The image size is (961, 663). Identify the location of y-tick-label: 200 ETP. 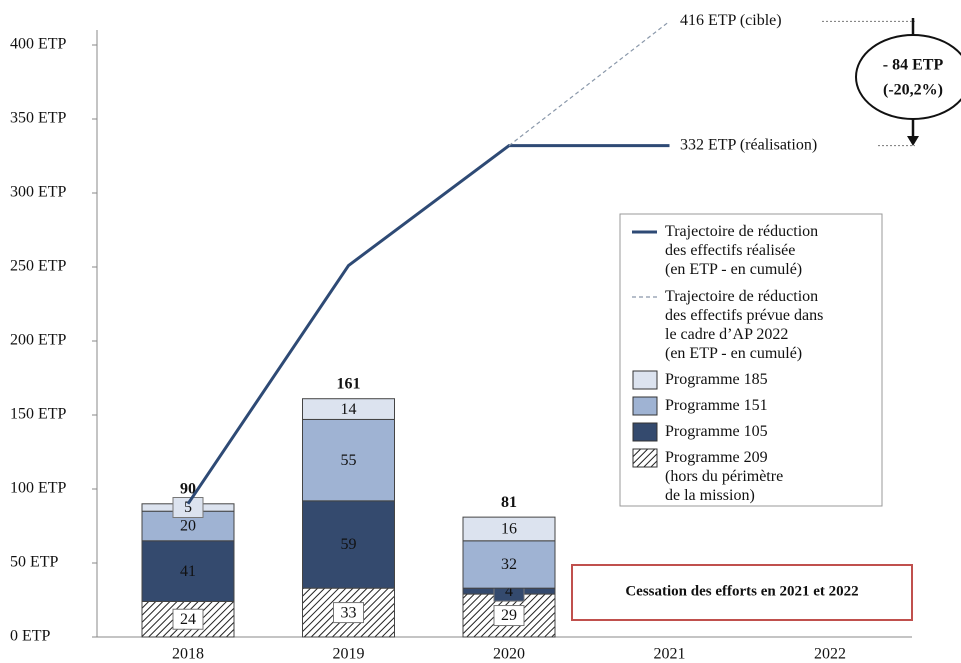
(38, 340).